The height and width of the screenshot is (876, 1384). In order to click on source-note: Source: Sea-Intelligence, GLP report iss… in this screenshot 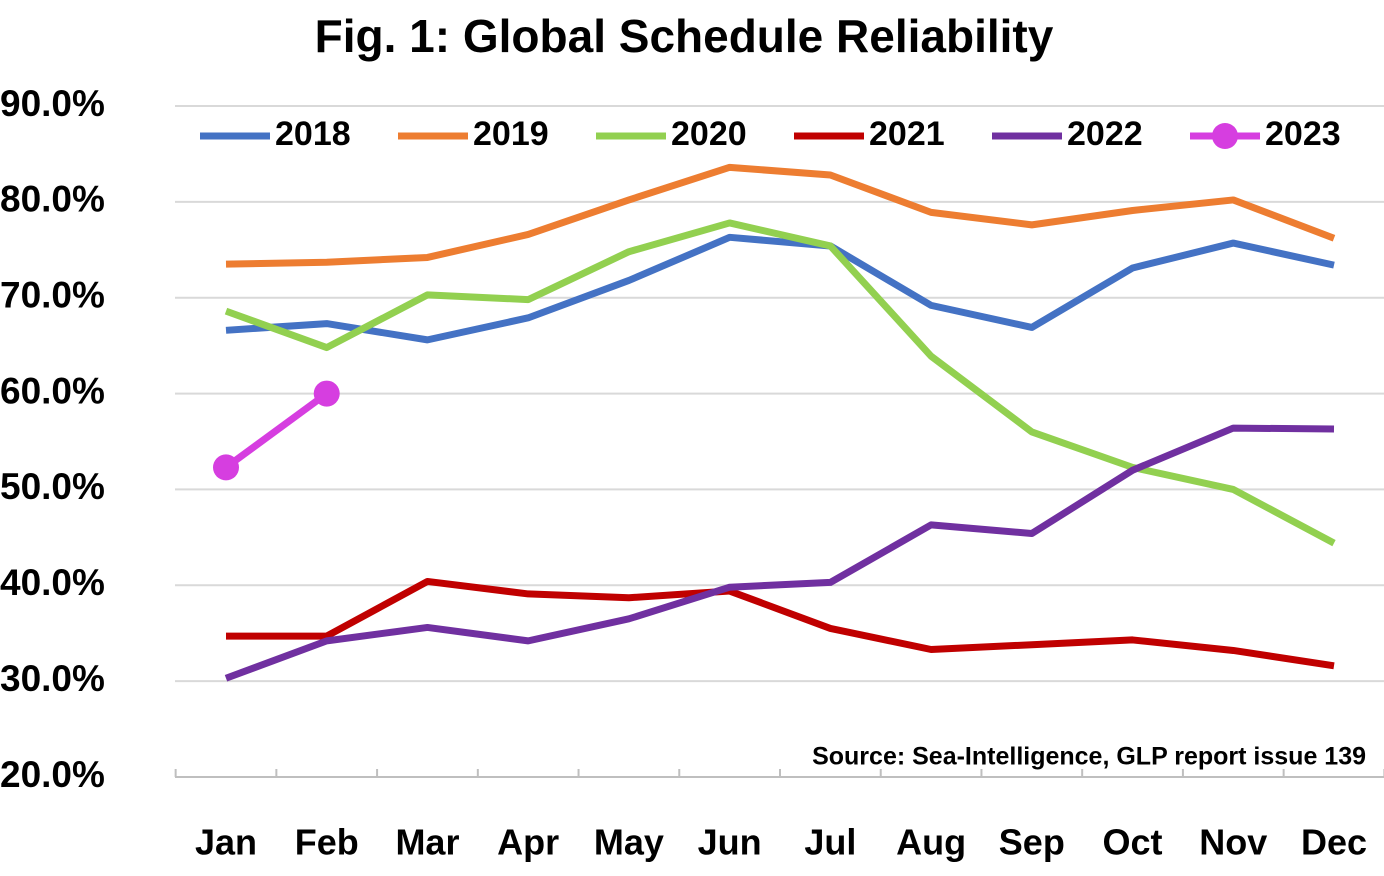, I will do `click(1089, 757)`.